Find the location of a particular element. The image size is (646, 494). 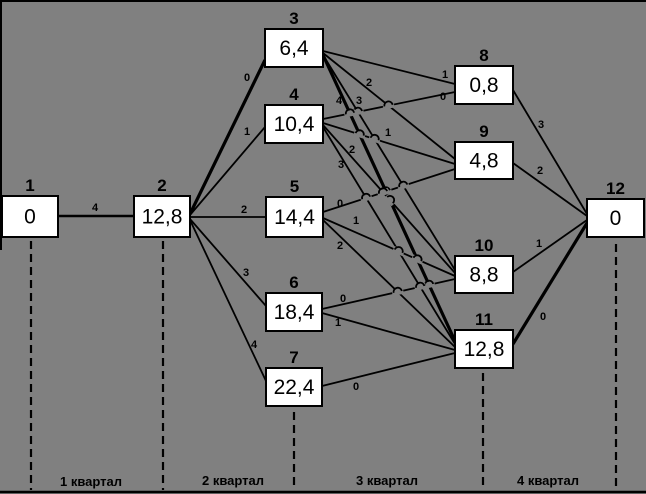

edge-label-3-9: 2 is located at coordinates (369, 83).